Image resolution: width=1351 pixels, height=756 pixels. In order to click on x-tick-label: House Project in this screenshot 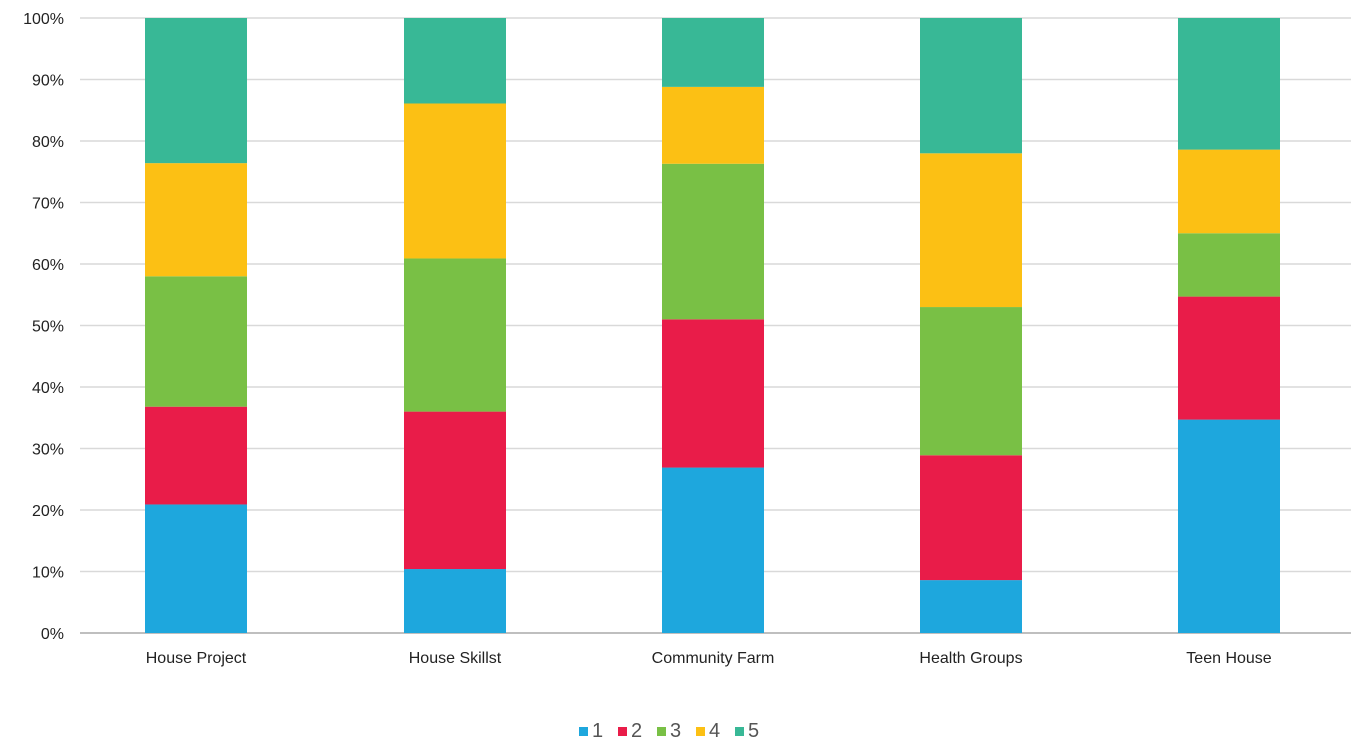, I will do `click(196, 658)`.